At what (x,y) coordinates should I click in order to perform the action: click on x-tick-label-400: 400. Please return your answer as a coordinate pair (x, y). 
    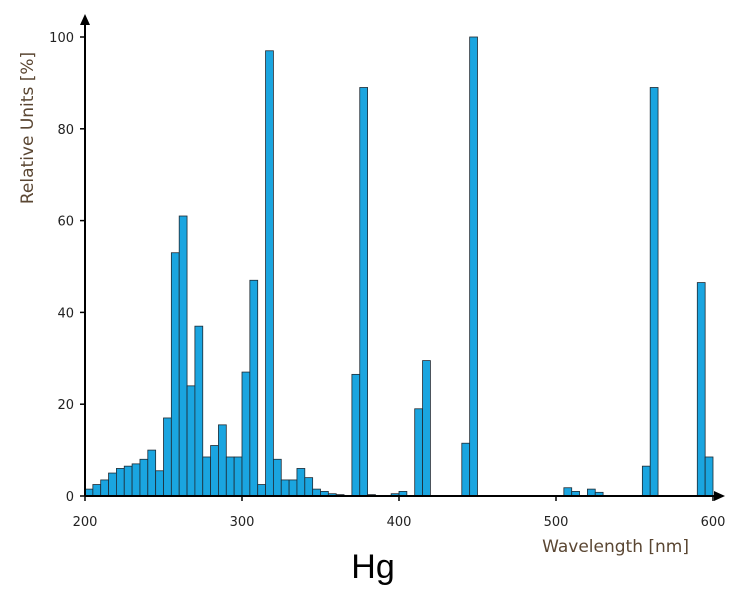
    Looking at the image, I should click on (399, 522).